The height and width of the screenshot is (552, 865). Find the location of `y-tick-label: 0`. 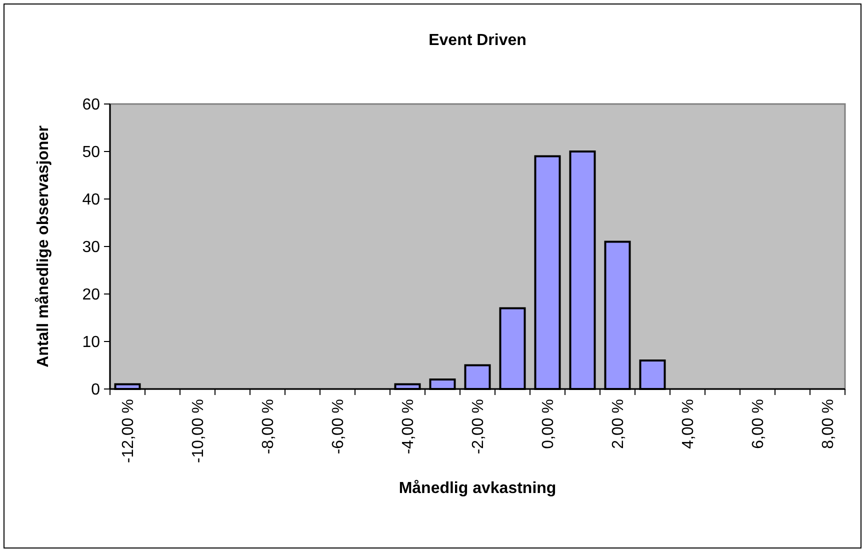

y-tick-label: 0 is located at coordinates (95, 390).